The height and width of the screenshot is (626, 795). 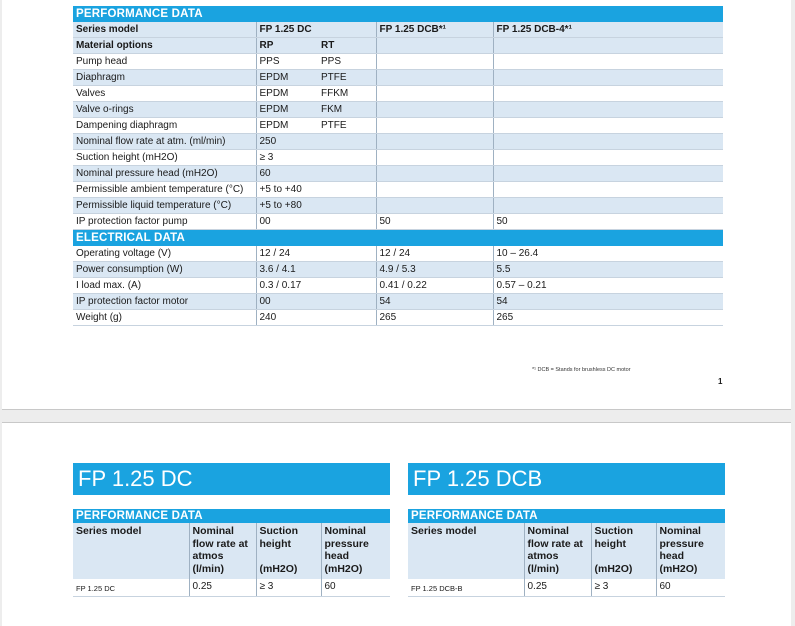 What do you see at coordinates (567, 588) in the screenshot?
I see `value-row: FP 1.25 DCB-B 0.25 ≥ 3 60` at bounding box center [567, 588].